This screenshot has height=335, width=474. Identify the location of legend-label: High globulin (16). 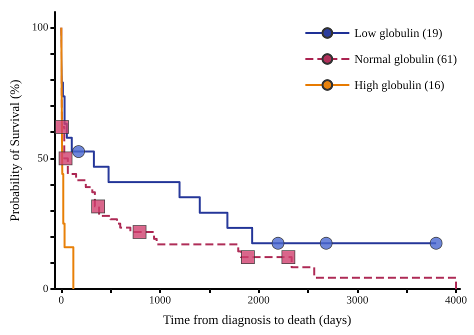
(399, 85).